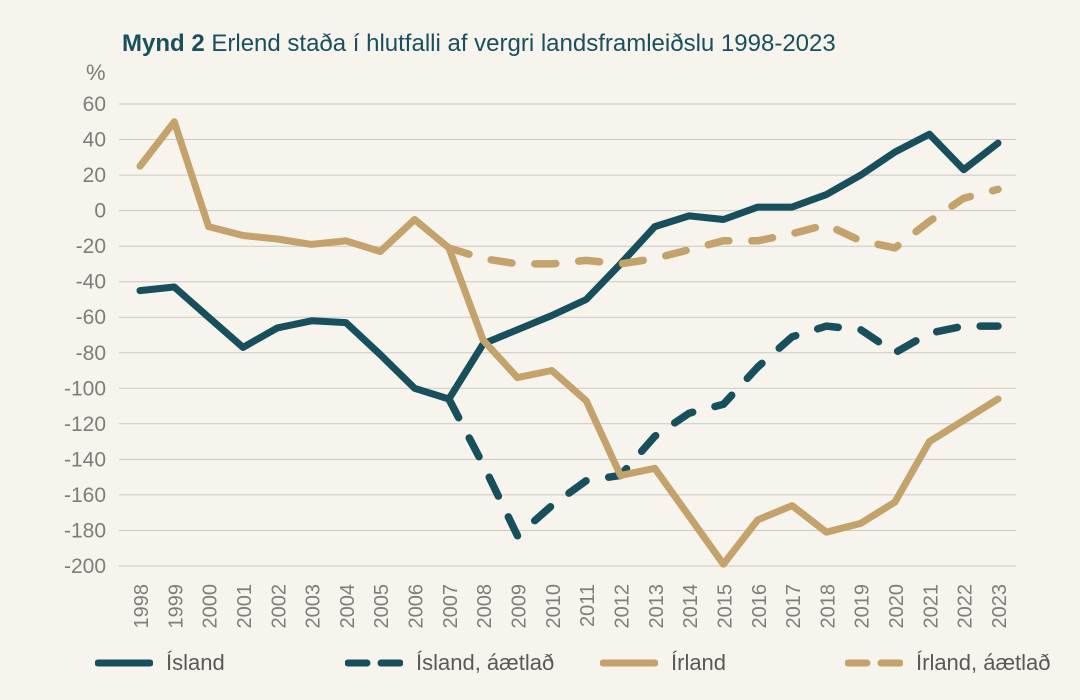 This screenshot has height=700, width=1080. What do you see at coordinates (91, 246) in the screenshot?
I see `svg-text: -20` at bounding box center [91, 246].